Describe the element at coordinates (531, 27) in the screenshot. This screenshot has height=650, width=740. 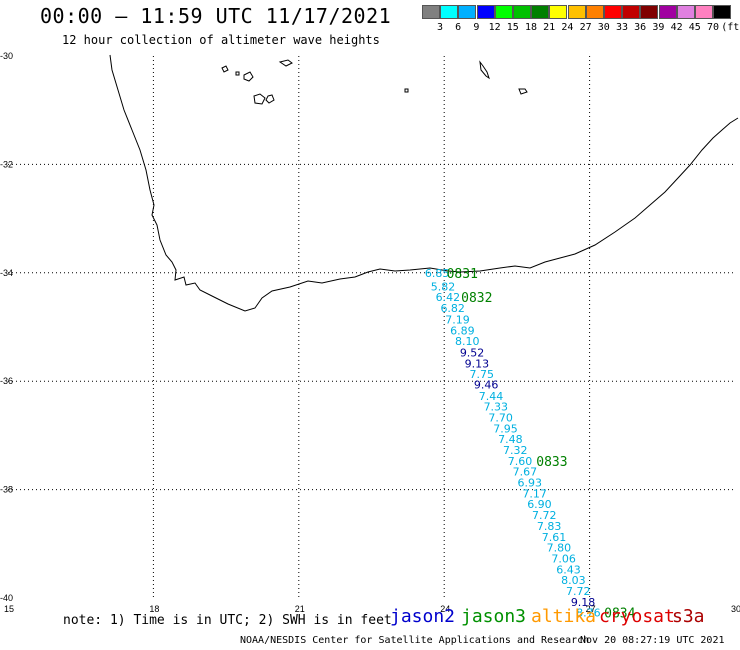
I see `colorbar-label: 18` at that location.